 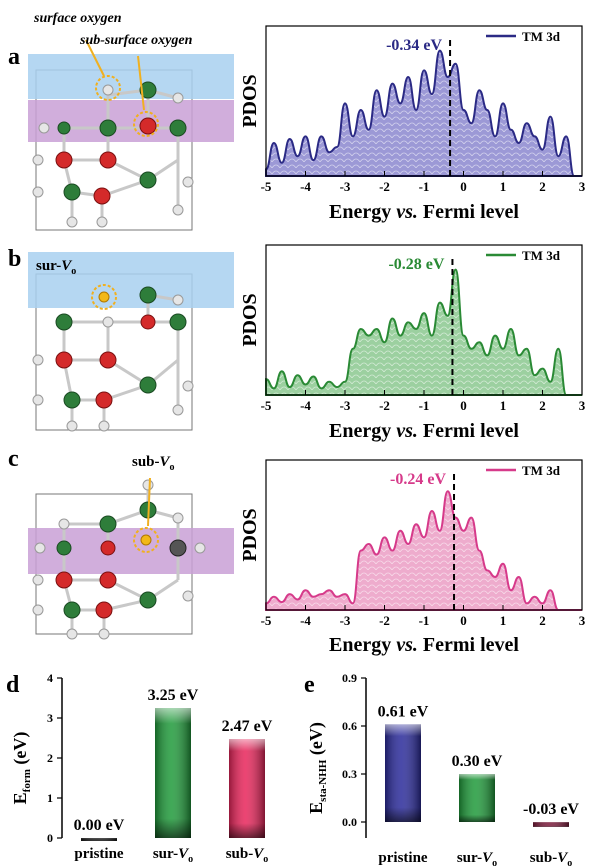 What do you see at coordinates (131, 342) in the screenshot?
I see `structure-b: sur-Vo` at bounding box center [131, 342].